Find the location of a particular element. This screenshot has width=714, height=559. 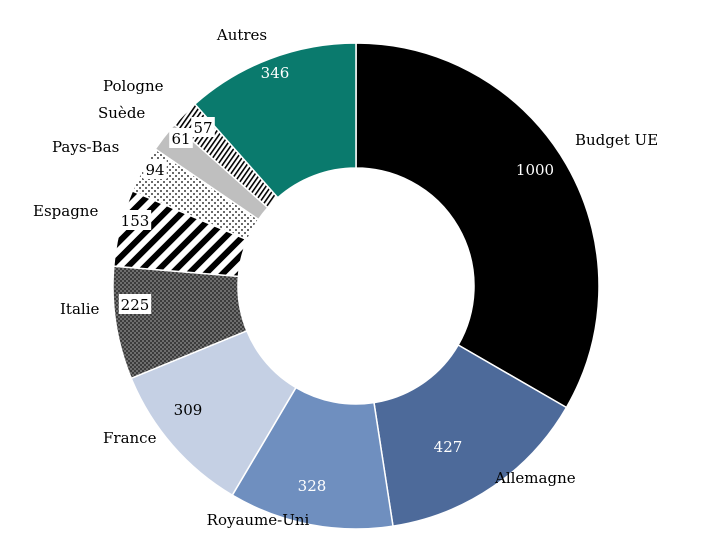

value-label: 225 is located at coordinates (135, 305).